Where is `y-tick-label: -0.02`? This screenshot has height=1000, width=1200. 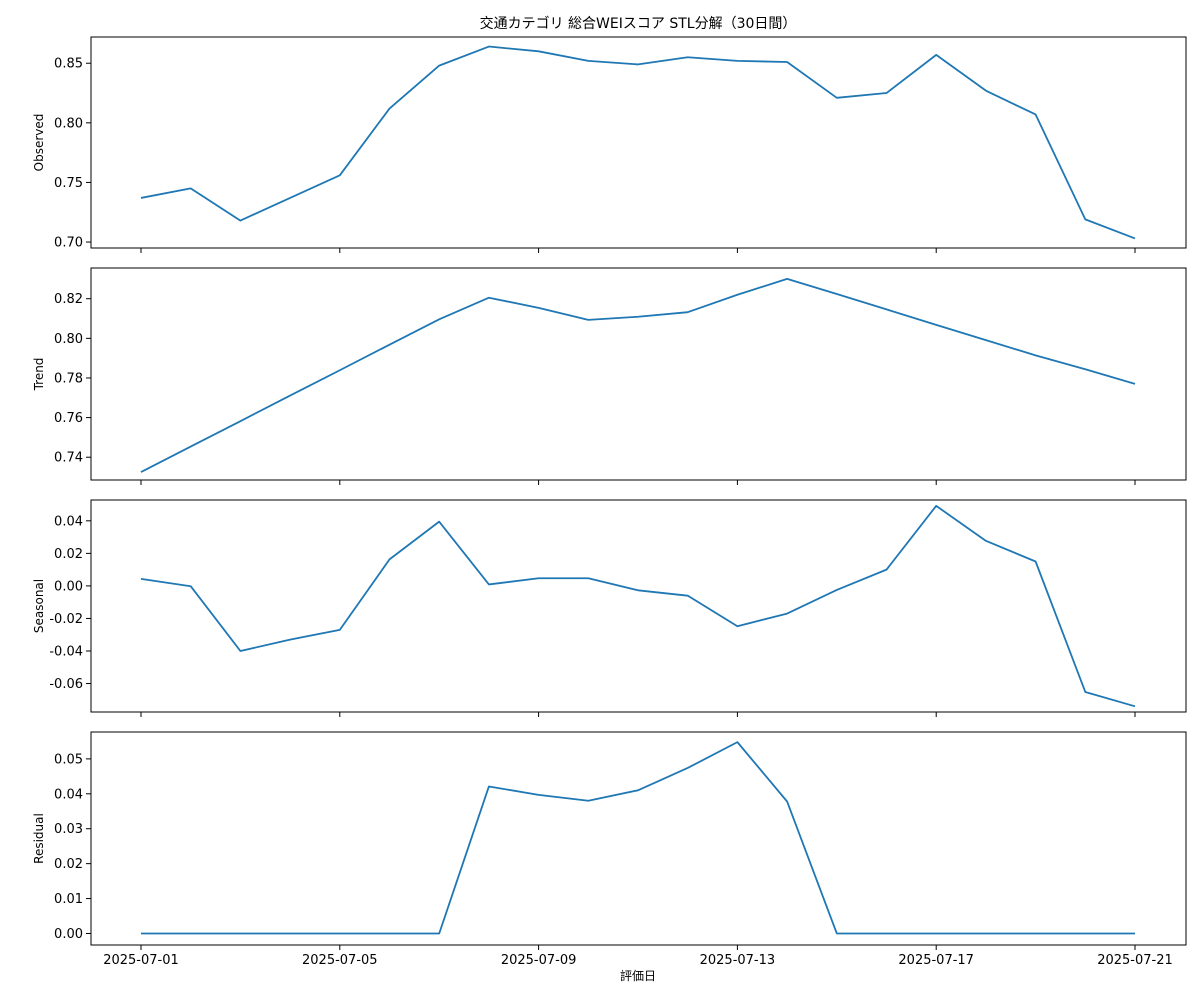
y-tick-label: -0.02 is located at coordinates (66, 619).